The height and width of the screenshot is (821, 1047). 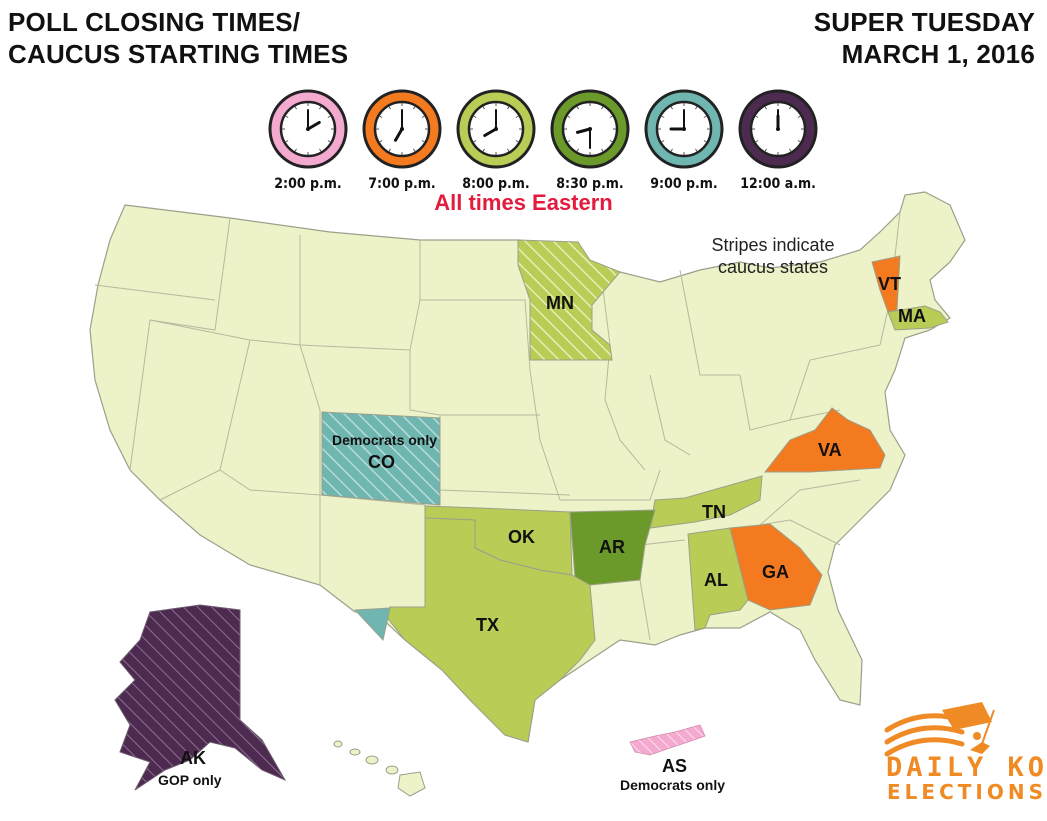 What do you see at coordinates (496, 184) in the screenshot?
I see `clock-time-label: 8:00 p.m.` at bounding box center [496, 184].